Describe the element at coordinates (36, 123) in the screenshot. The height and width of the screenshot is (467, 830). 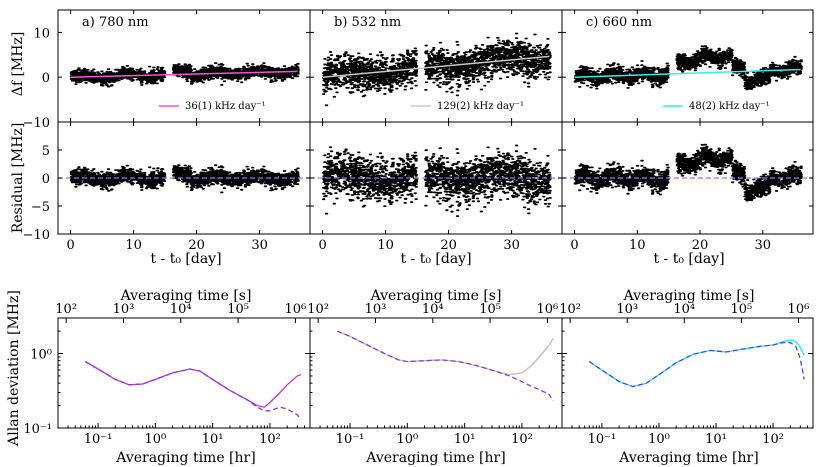
I see `drift-ytick-label: −10` at that location.